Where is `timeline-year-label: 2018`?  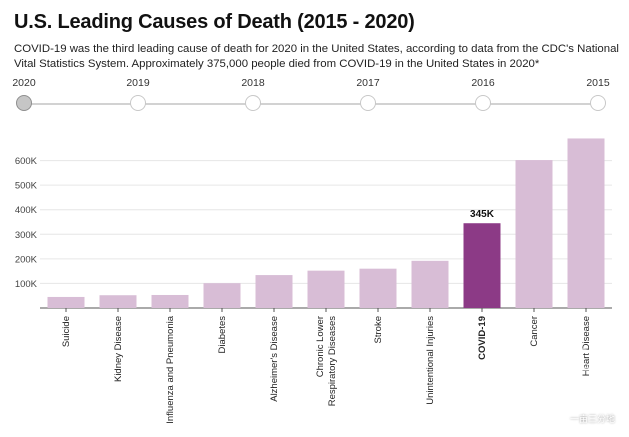 timeline-year-label: 2018 is located at coordinates (253, 83).